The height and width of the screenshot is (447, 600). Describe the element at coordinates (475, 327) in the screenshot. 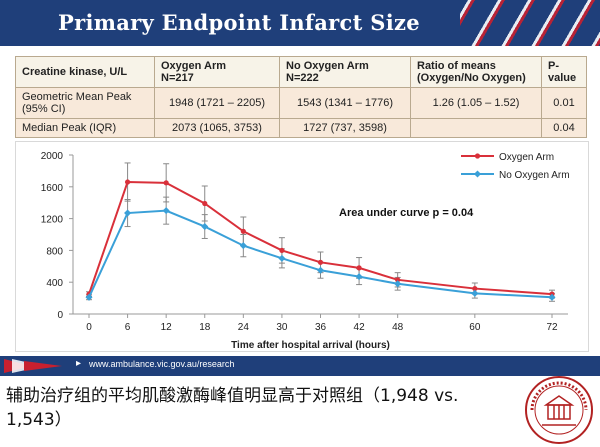

I see `x-tick-label: 60` at that location.